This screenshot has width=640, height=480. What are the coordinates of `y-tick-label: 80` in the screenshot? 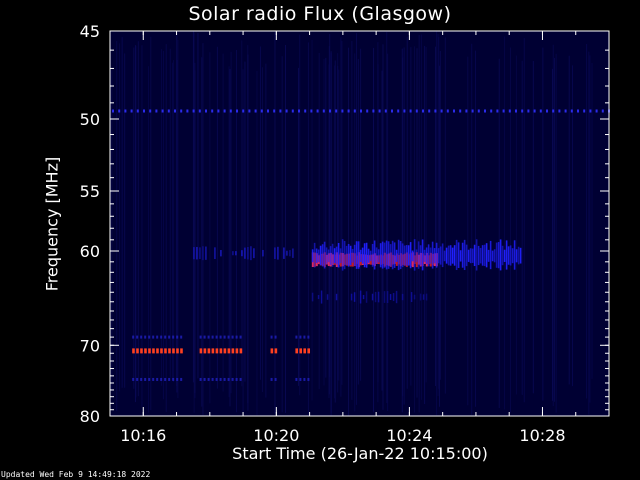 It's located at (90, 416).